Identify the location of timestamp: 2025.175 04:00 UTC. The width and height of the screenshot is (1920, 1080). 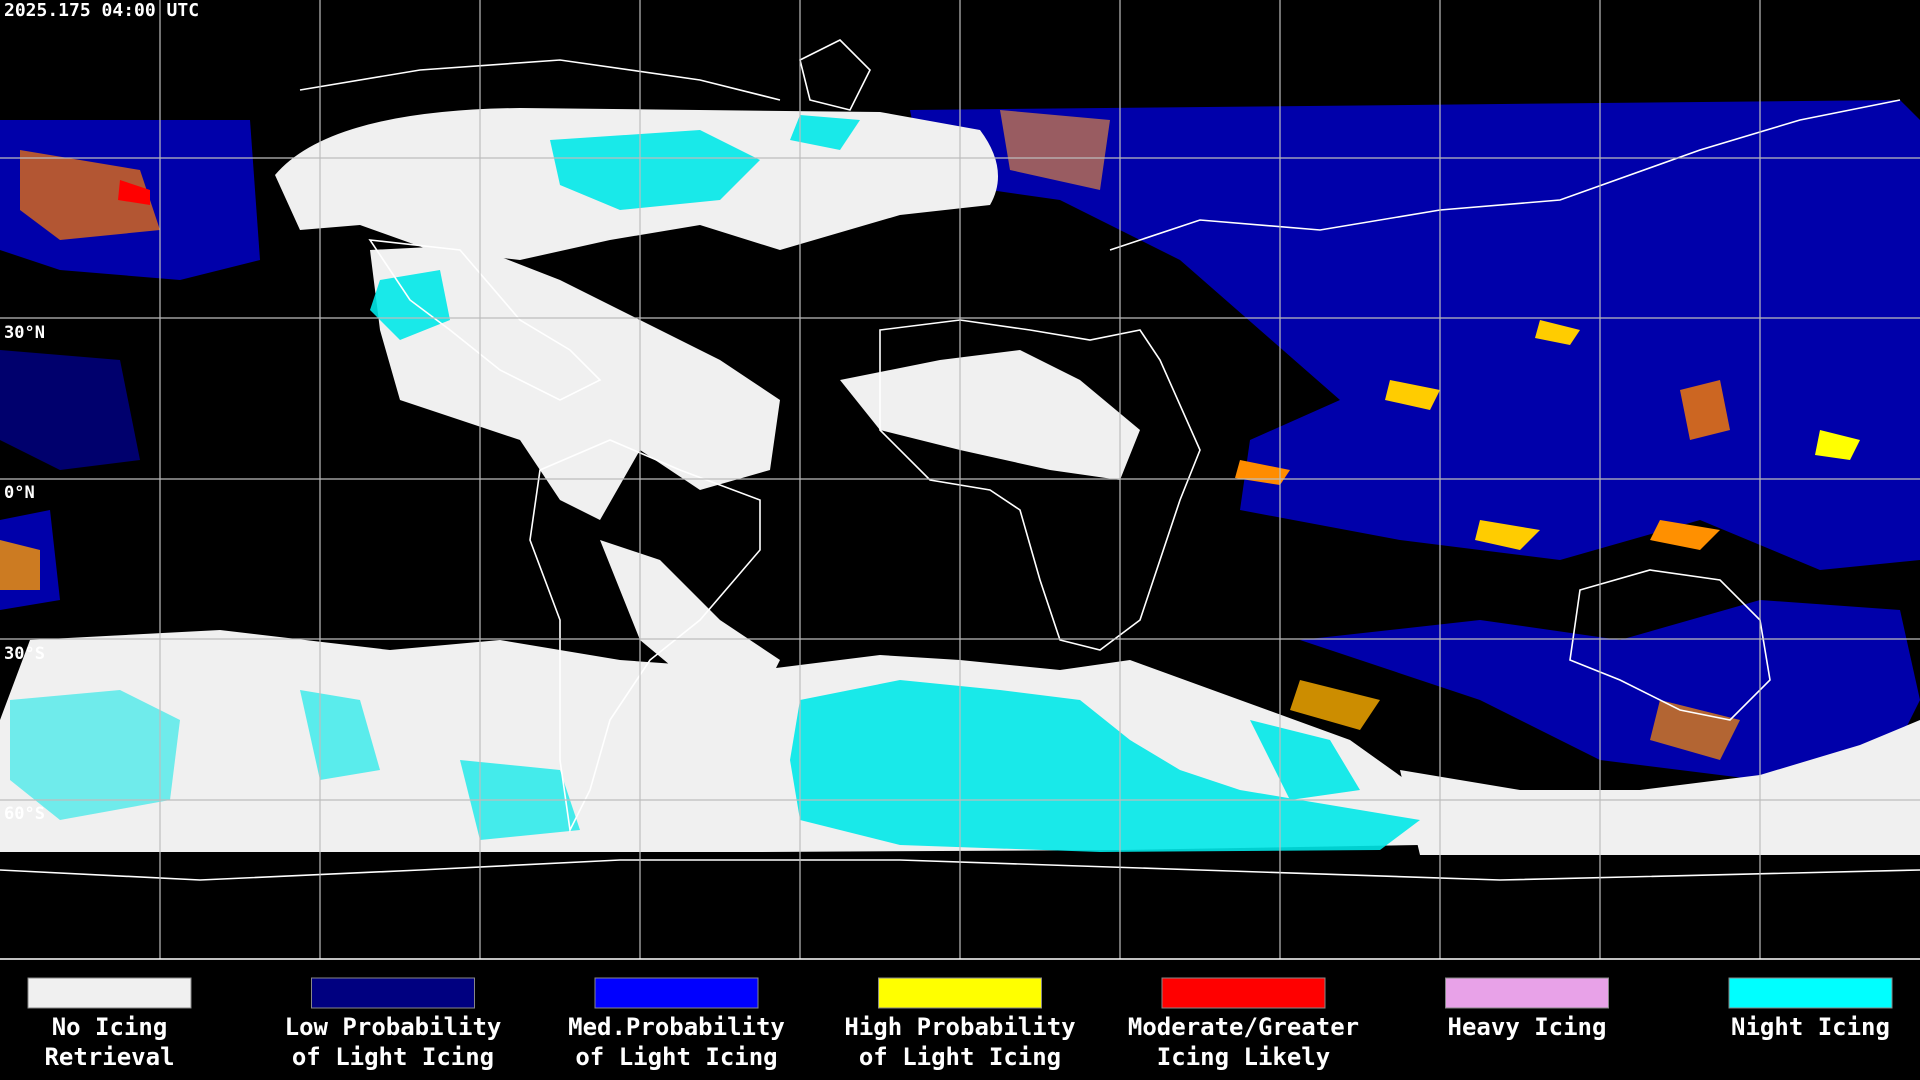
(101, 10).